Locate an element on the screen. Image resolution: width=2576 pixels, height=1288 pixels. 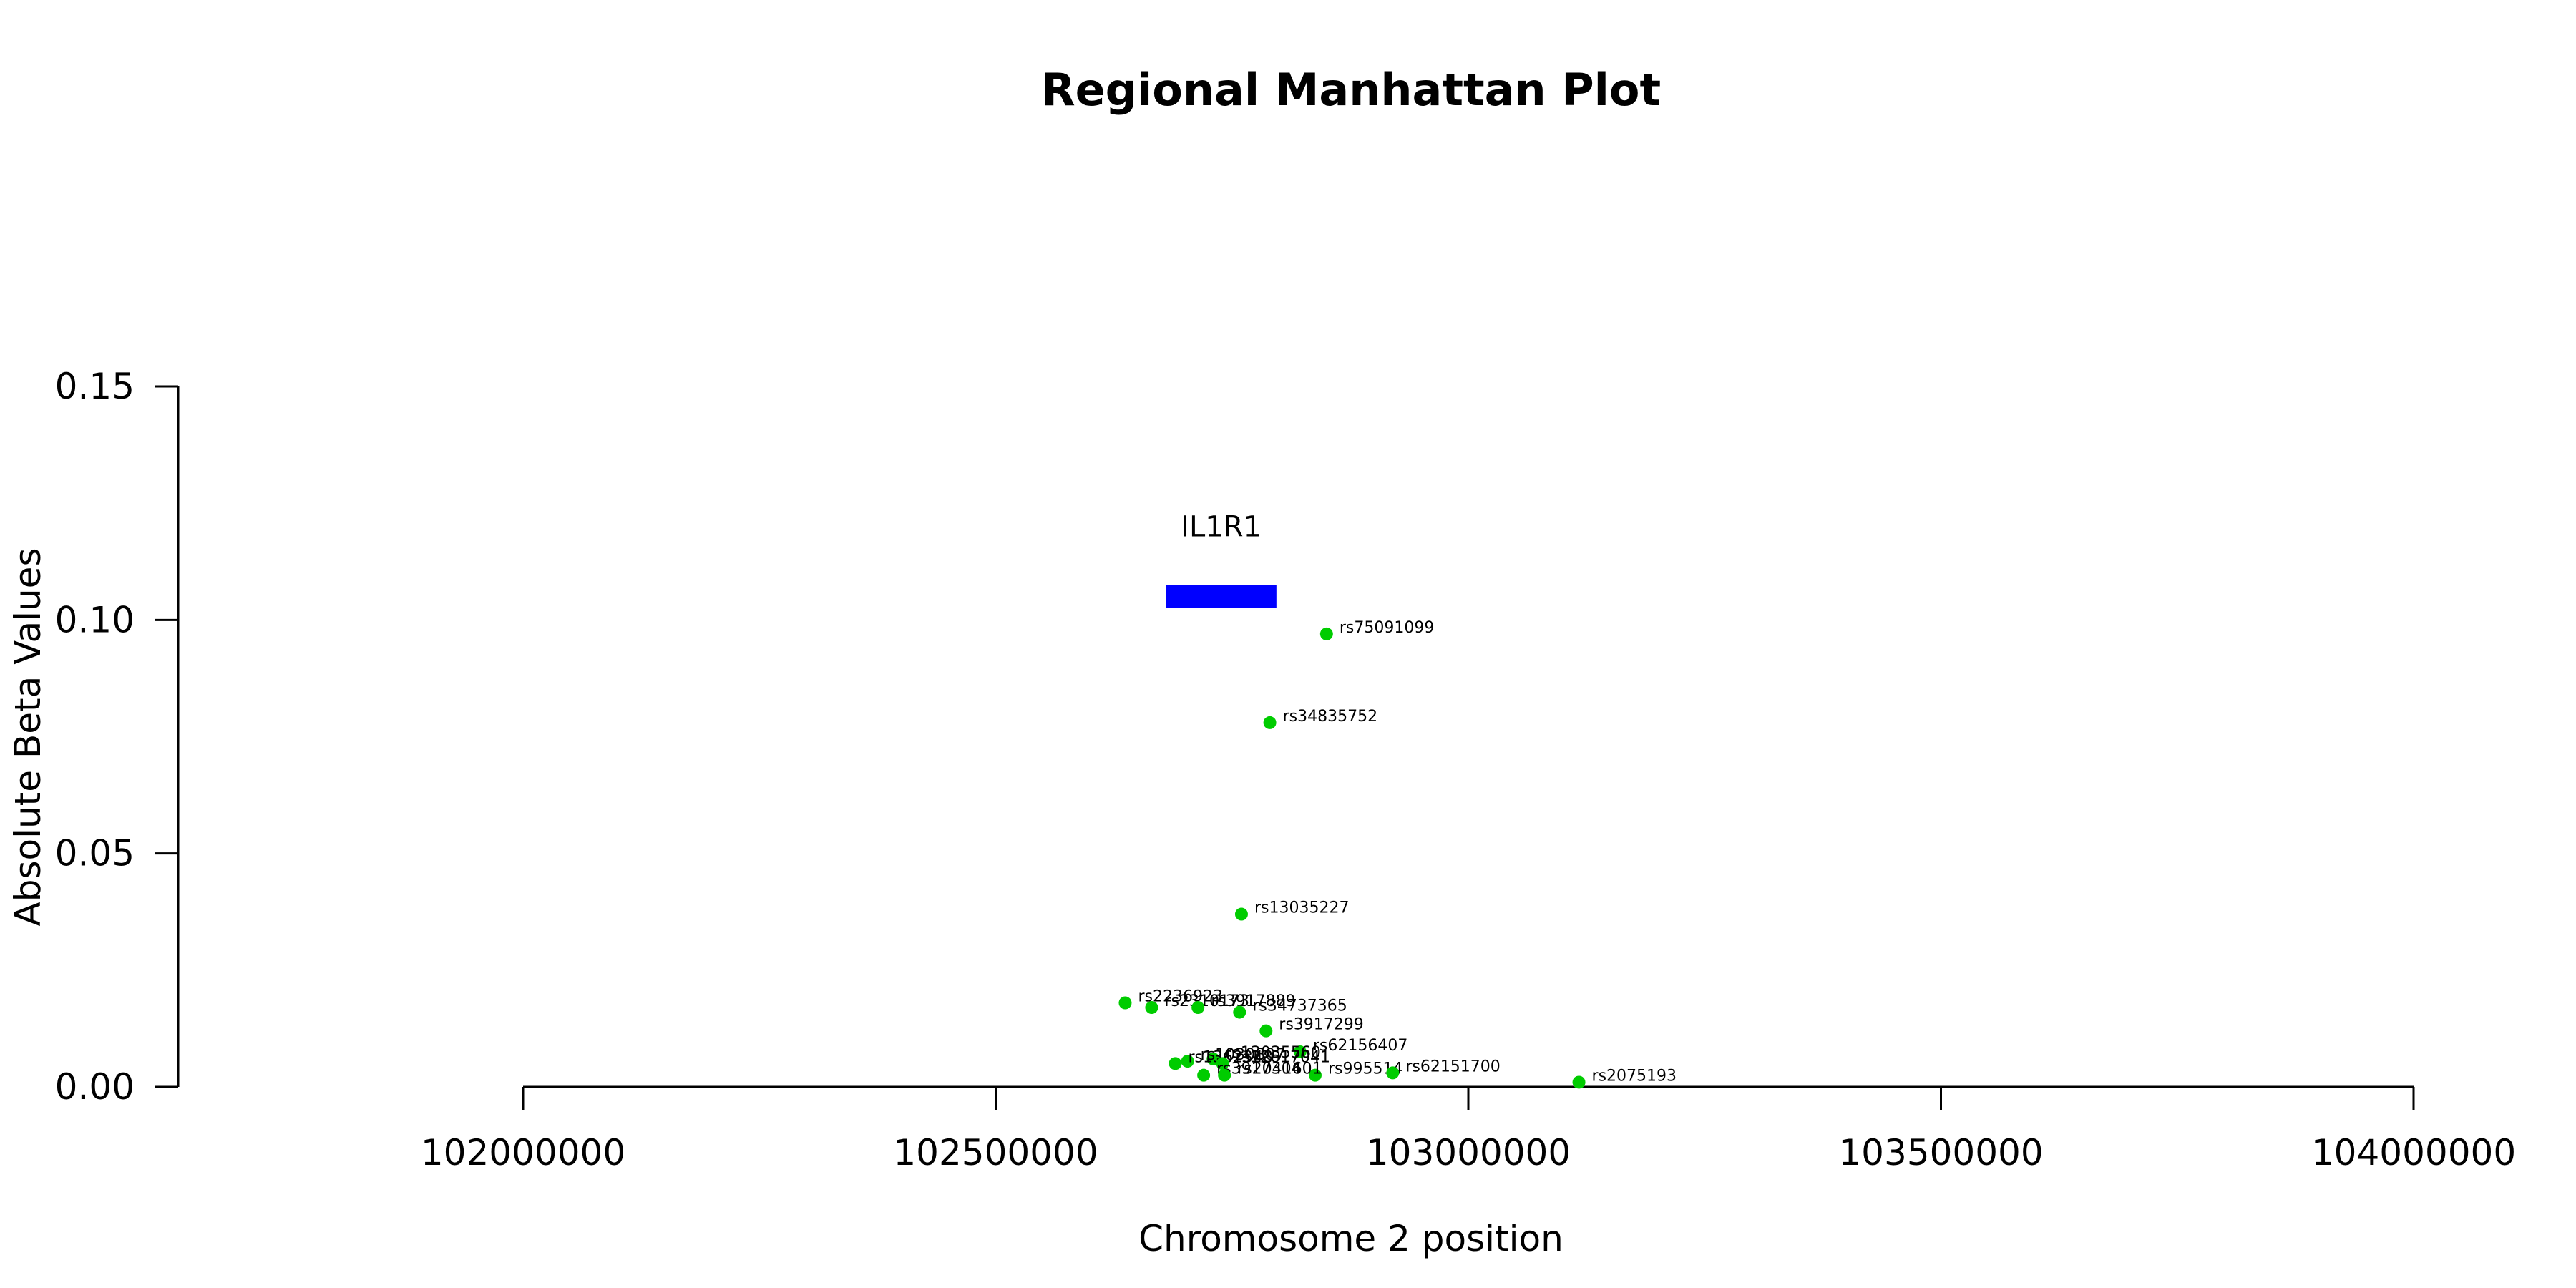
snp-label: rs34835752 is located at coordinates (1330, 717).